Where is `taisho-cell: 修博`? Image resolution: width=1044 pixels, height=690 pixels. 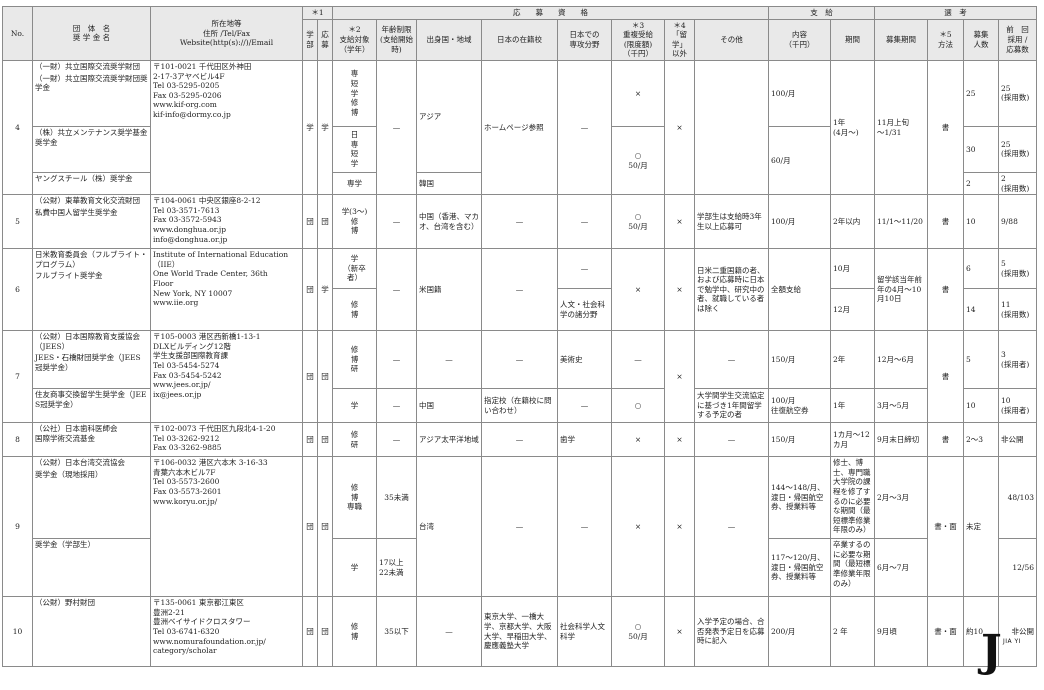 taisho-cell: 修博 is located at coordinates (354, 310).